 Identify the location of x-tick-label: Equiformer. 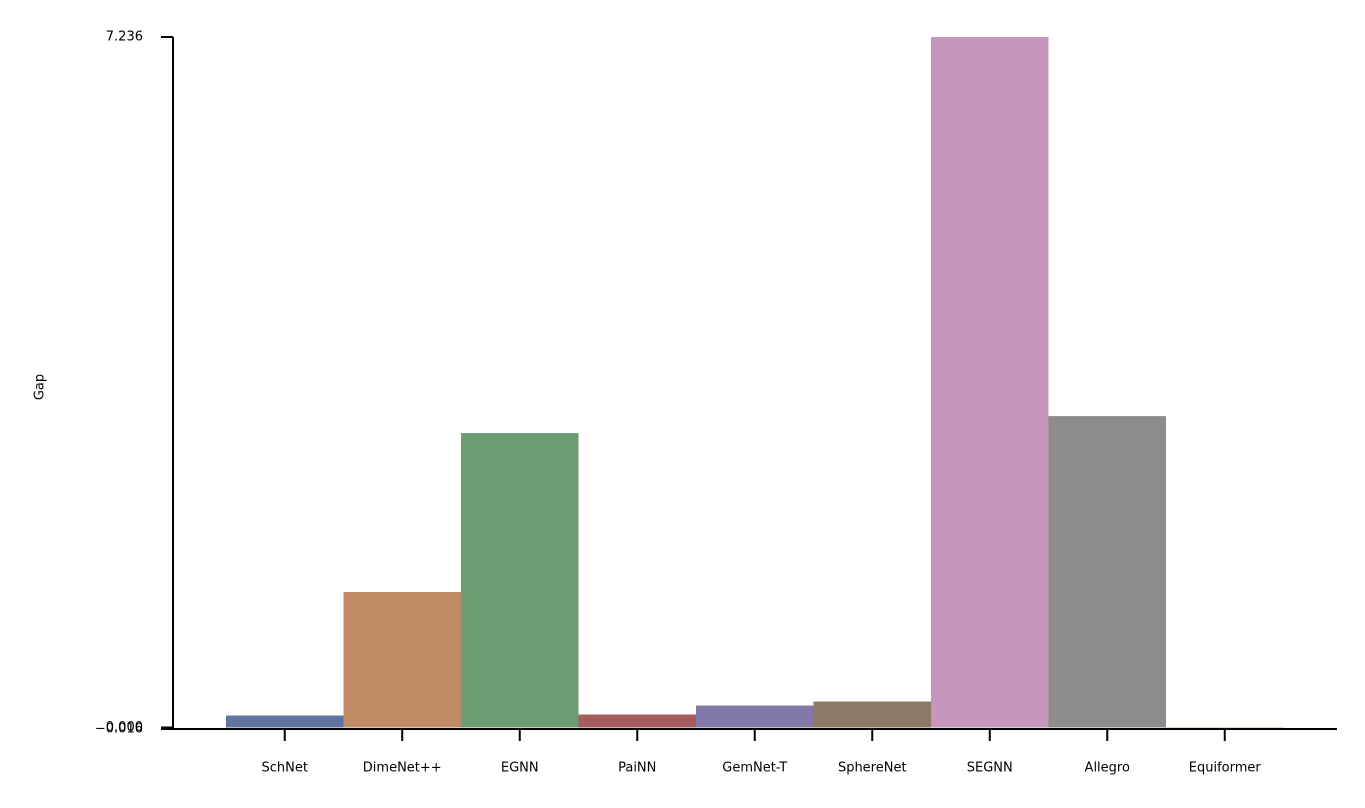
(1225, 768).